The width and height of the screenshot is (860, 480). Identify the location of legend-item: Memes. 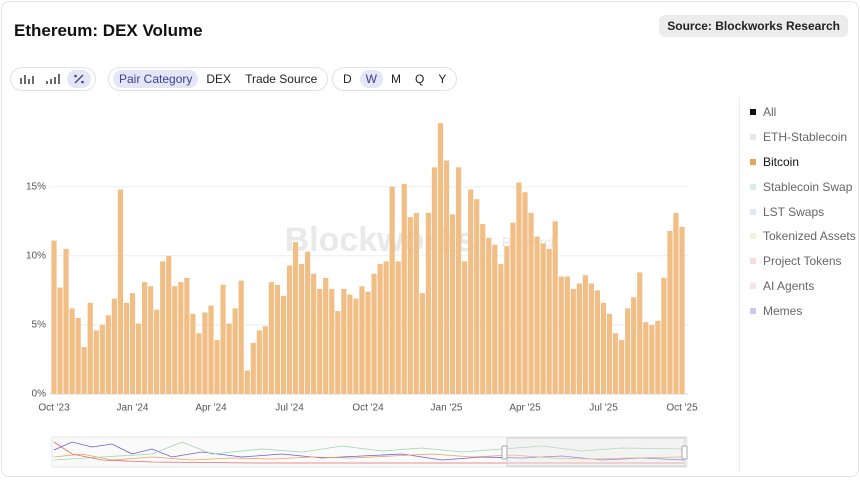
(803, 310).